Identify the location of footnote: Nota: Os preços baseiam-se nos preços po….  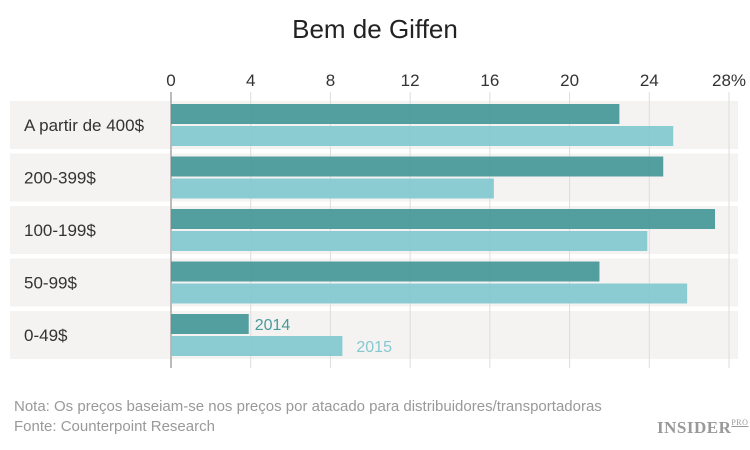
(308, 406).